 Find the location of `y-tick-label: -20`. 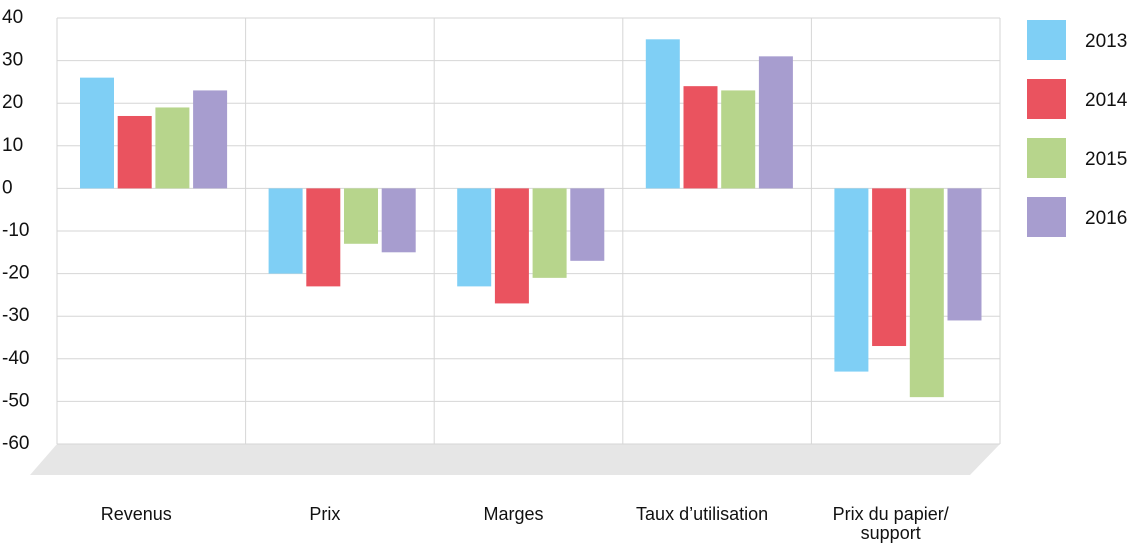

y-tick-label: -20 is located at coordinates (15, 273).